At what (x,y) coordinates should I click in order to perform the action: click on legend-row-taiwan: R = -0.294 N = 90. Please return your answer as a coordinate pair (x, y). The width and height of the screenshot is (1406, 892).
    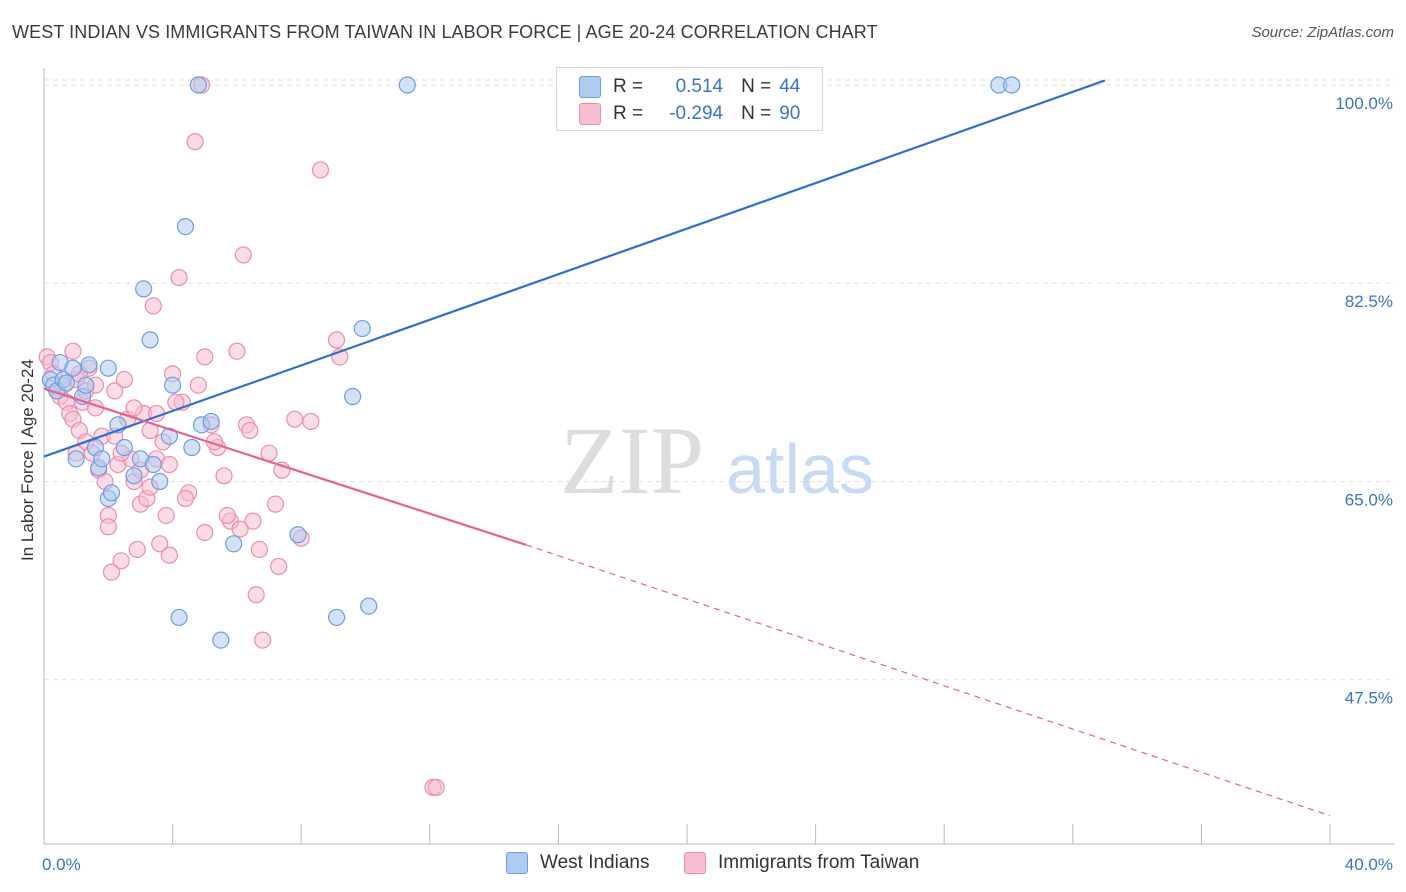
    Looking at the image, I should click on (689, 114).